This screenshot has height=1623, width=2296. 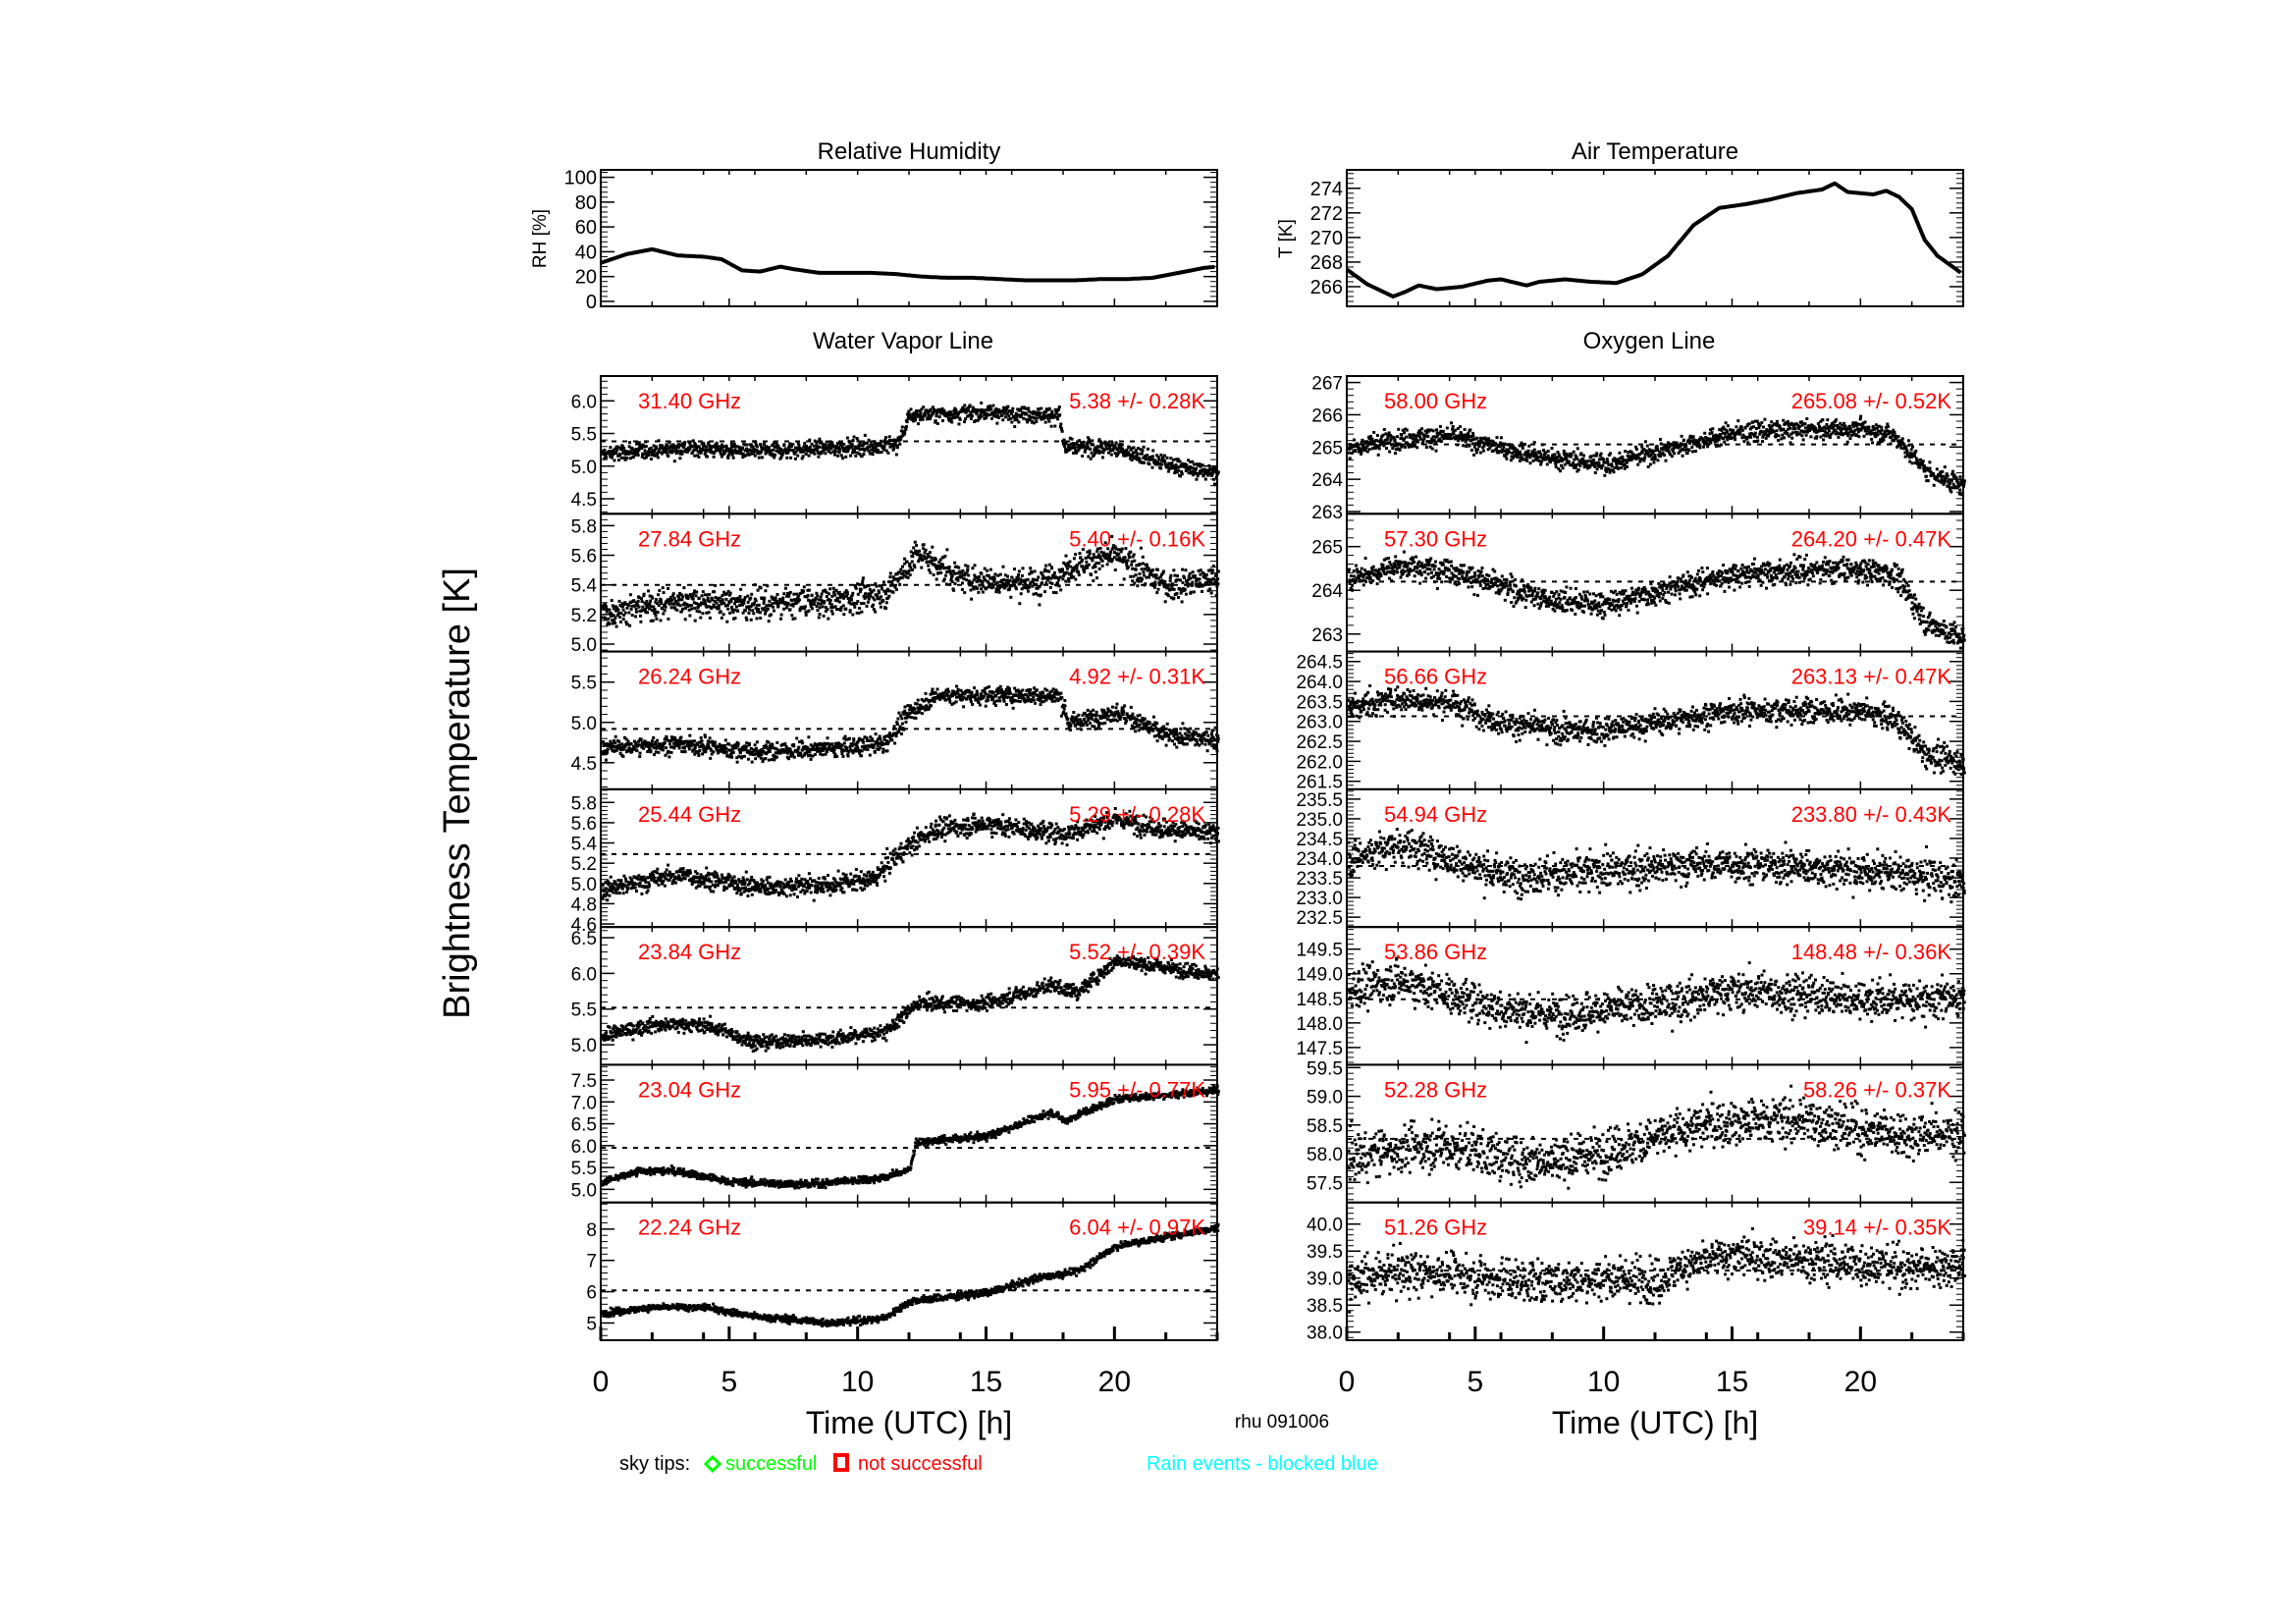 I want to click on y-tick-label: 5.4, so click(x=585, y=586).